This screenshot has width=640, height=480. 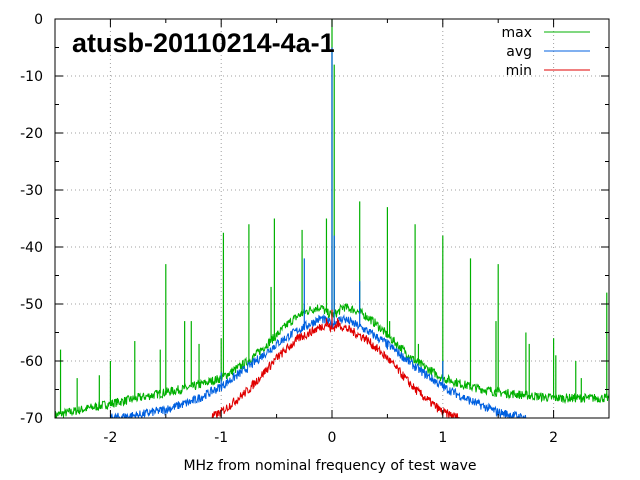 I want to click on series-line-avg, so click(x=318, y=365).